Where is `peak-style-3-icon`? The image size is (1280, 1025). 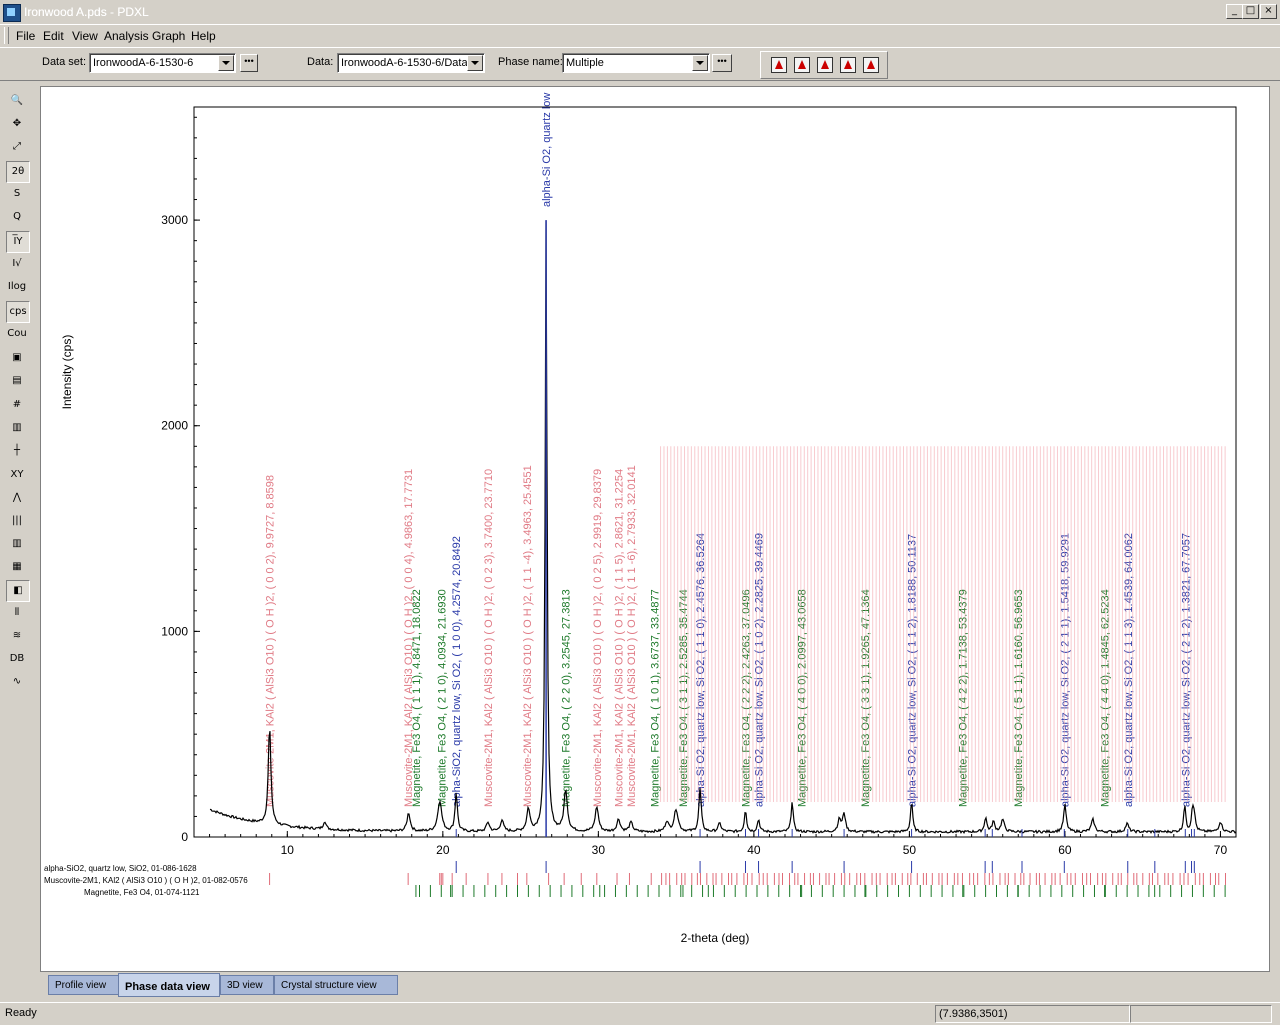 peak-style-3-icon is located at coordinates (825, 65).